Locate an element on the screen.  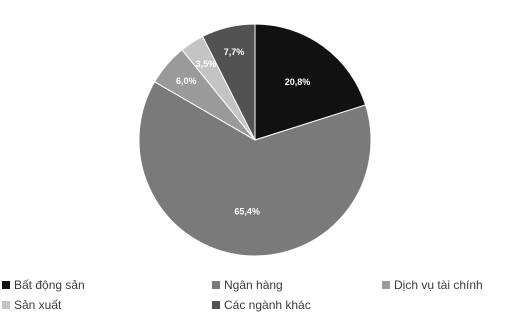
pie-data-labels: 20,8% 65,4% 6,0% 3,5% 7,7% is located at coordinates (243, 132).